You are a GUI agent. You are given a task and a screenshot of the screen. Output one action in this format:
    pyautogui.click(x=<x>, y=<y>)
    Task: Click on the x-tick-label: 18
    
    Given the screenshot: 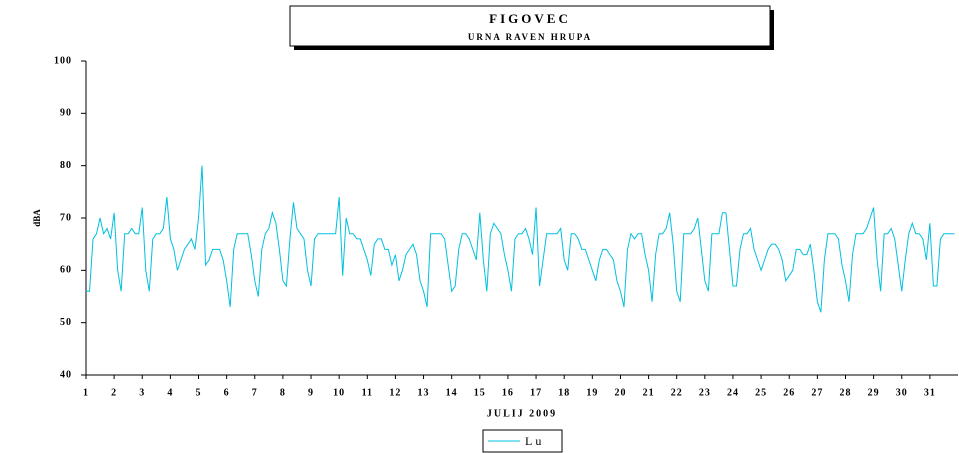 What is the action you would take?
    pyautogui.click(x=564, y=392)
    